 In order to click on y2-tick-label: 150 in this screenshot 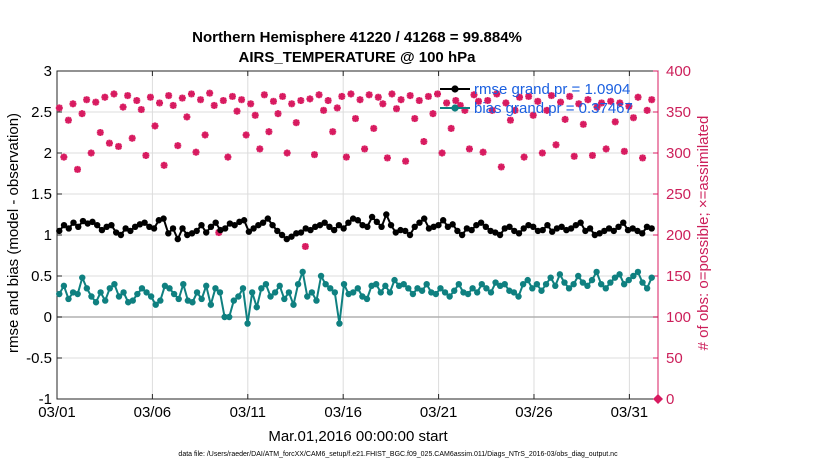, I will do `click(678, 276)`.